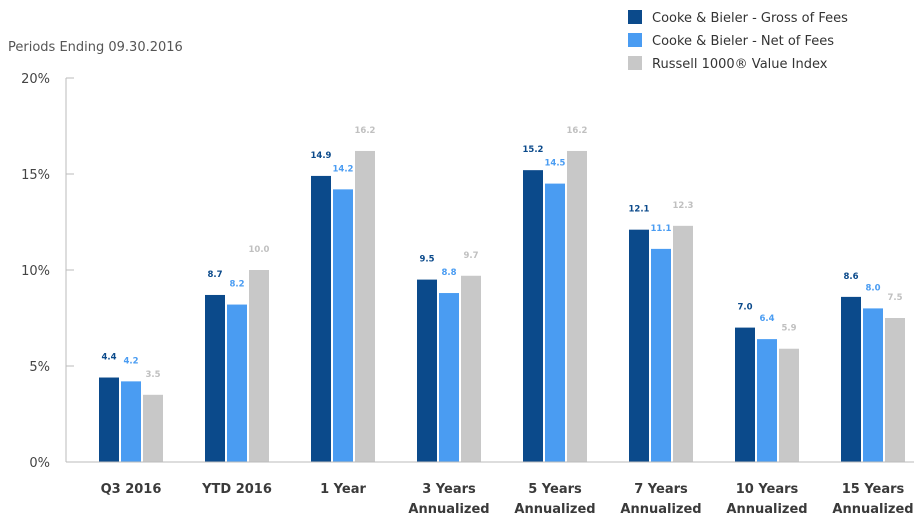 This screenshot has height=514, width=916. What do you see at coordinates (39, 463) in the screenshot?
I see `y-tick-label: 0%` at bounding box center [39, 463].